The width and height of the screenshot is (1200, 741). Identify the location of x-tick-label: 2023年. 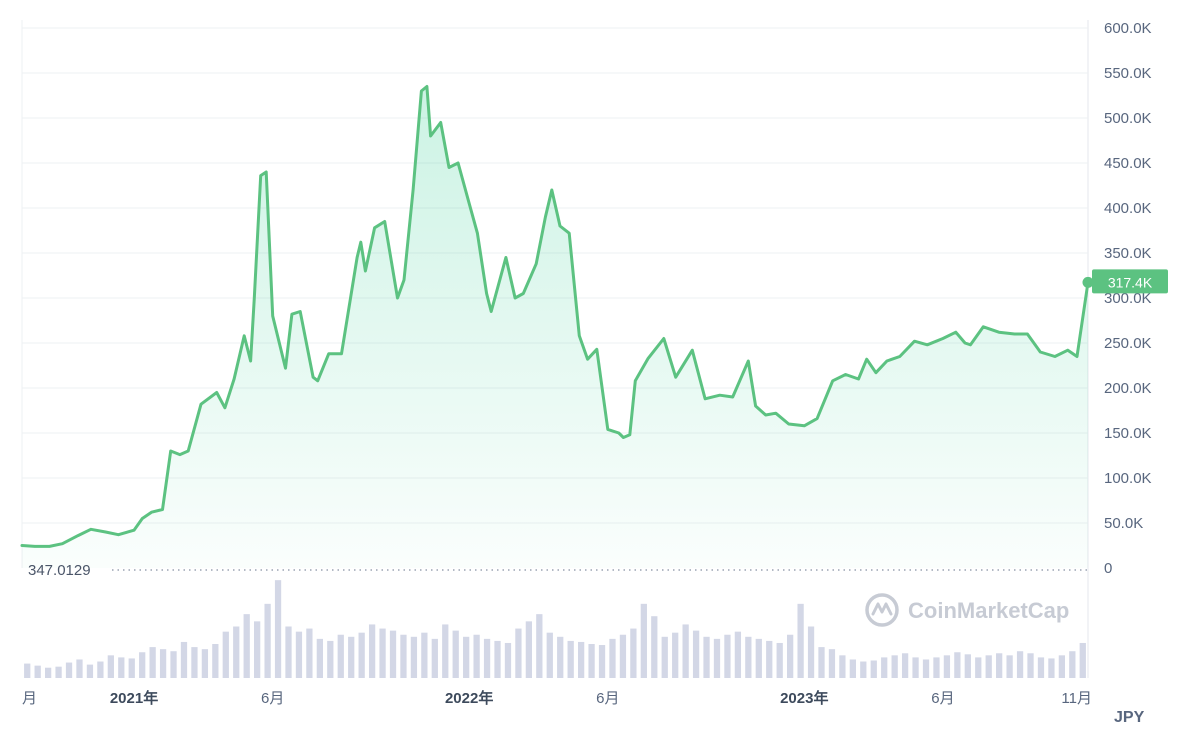
(804, 698).